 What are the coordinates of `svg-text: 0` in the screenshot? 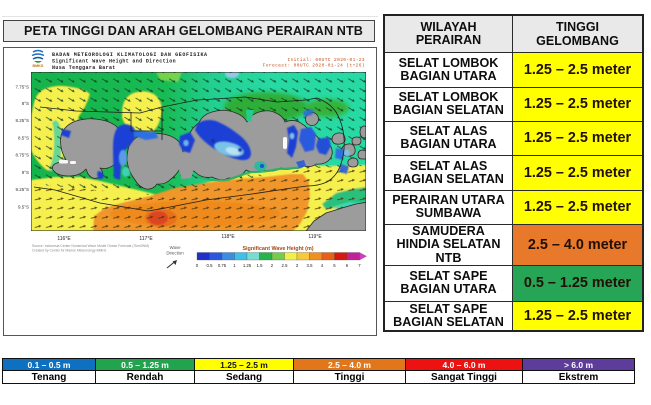 It's located at (197, 265).